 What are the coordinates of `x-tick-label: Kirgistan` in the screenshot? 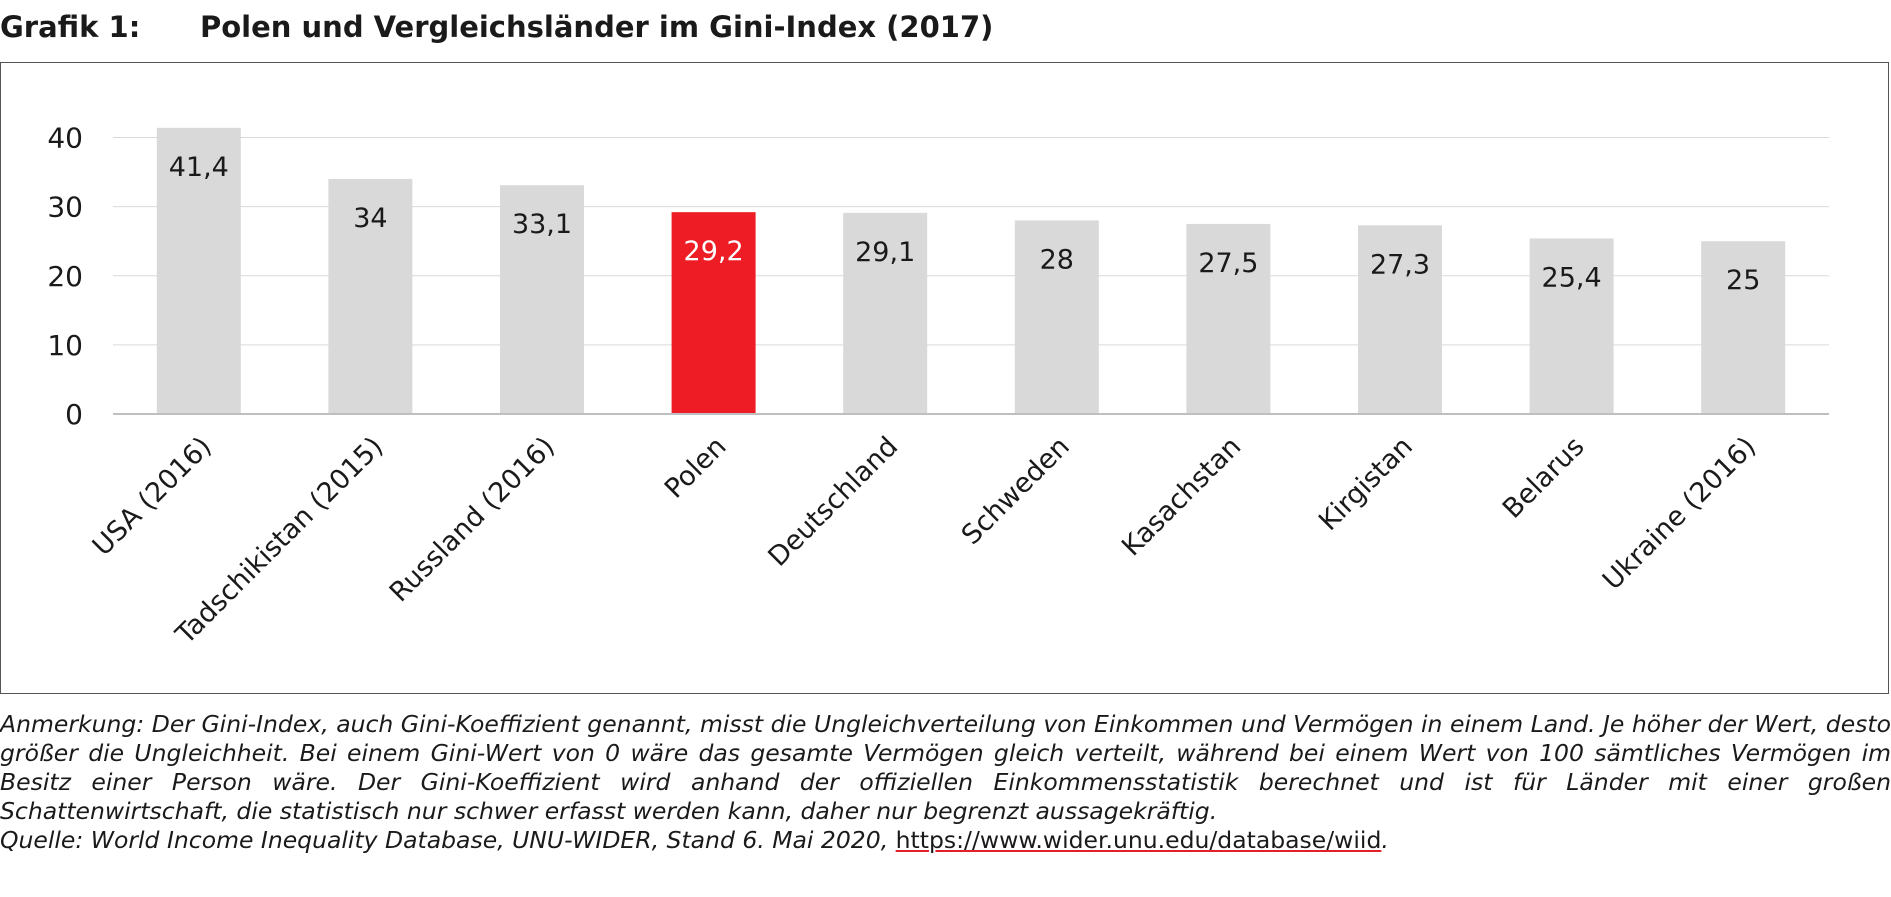 It's located at (1366, 484).